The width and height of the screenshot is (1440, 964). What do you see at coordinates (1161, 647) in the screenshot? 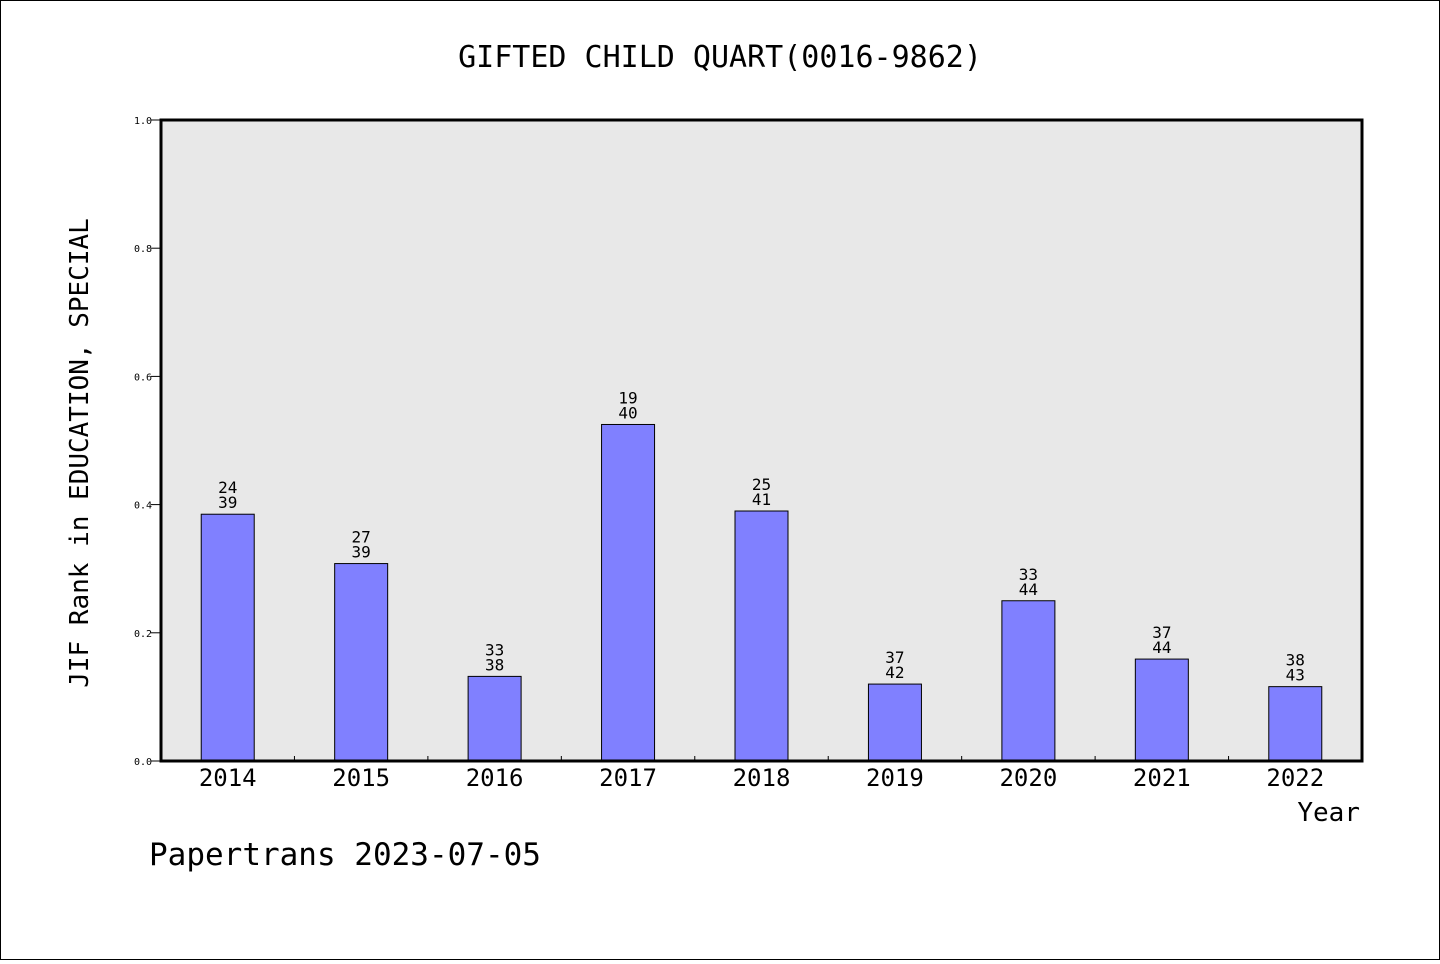
I see `bar-label-bottom-2021: 44` at bounding box center [1161, 647].